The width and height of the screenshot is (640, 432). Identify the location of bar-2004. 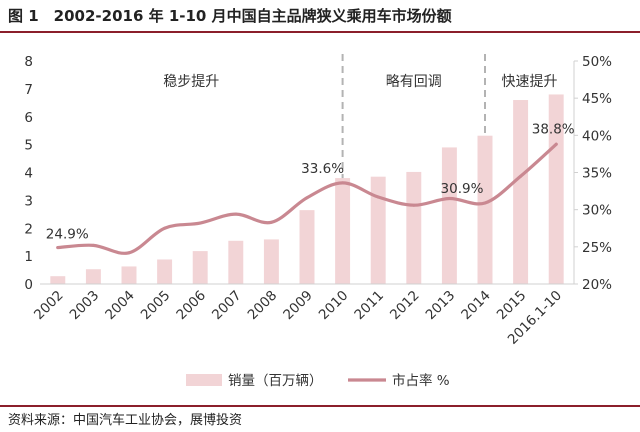
(129, 275).